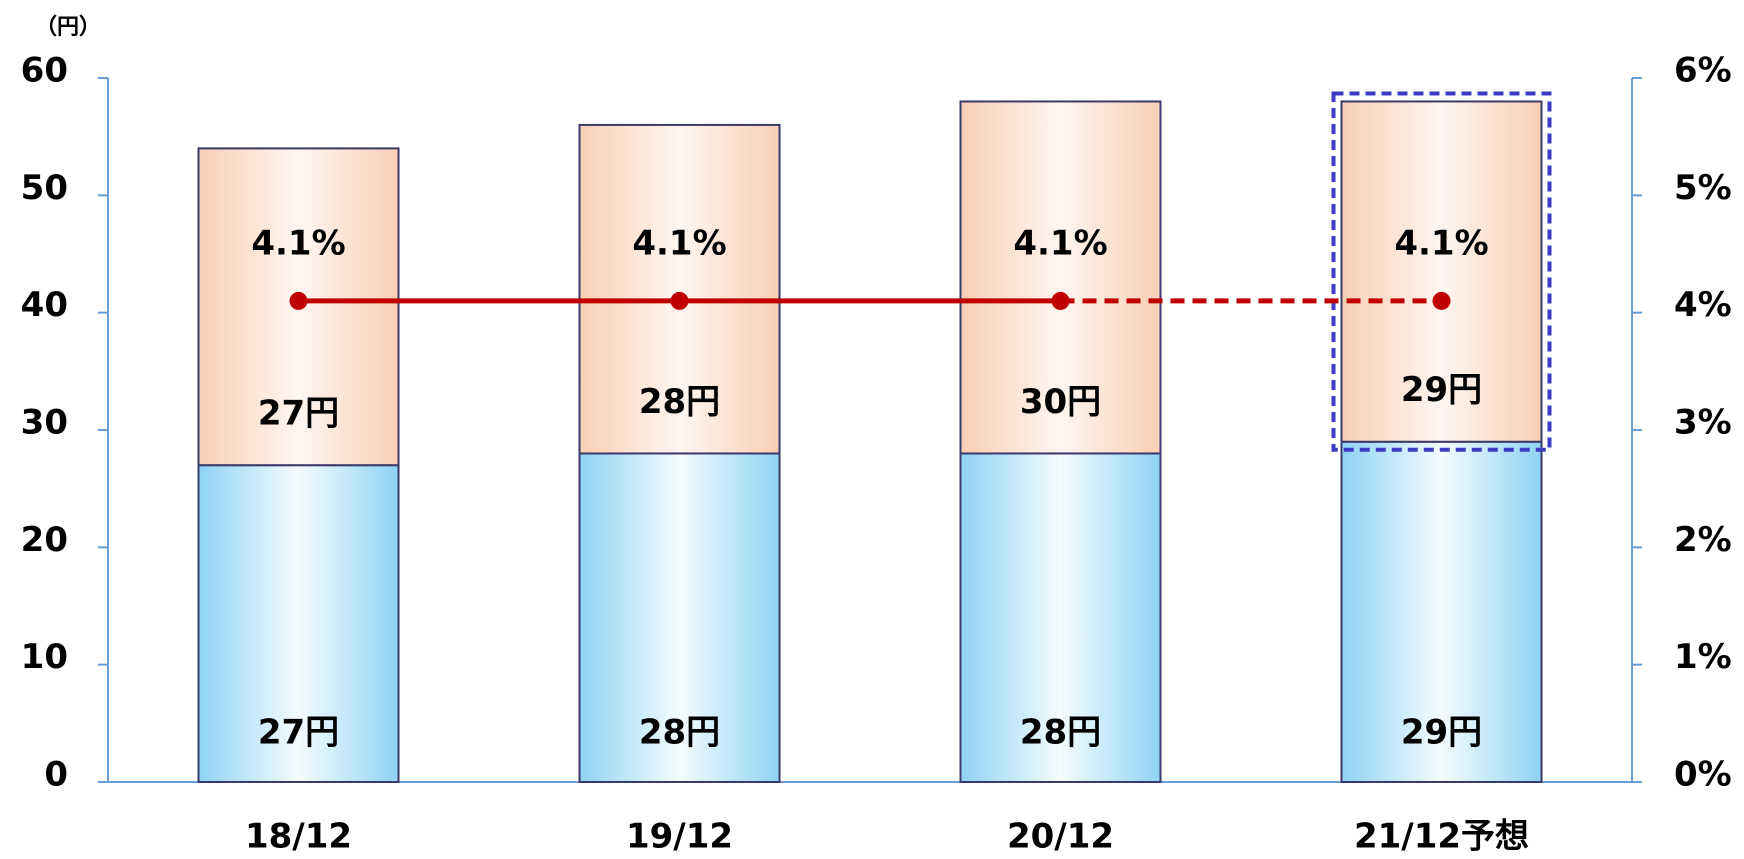 The width and height of the screenshot is (1744, 859). Describe the element at coordinates (1703, 775) in the screenshot. I see `y2-tick-label: 0%` at that location.